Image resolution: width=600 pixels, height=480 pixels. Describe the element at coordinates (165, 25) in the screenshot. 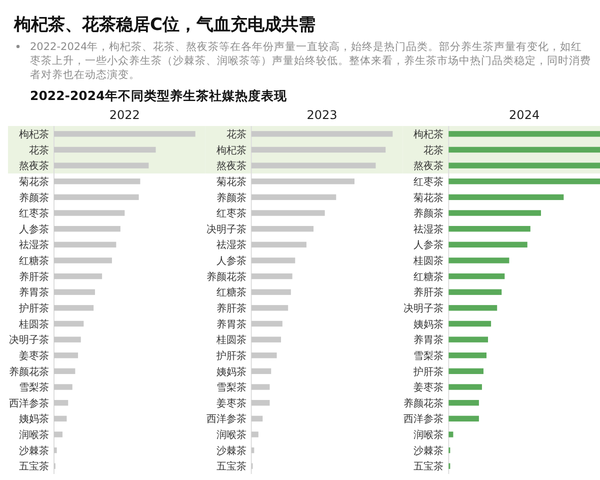

I see `annotation: 枸杞茶、花茶稳居C位，气血充电成共需` at that location.